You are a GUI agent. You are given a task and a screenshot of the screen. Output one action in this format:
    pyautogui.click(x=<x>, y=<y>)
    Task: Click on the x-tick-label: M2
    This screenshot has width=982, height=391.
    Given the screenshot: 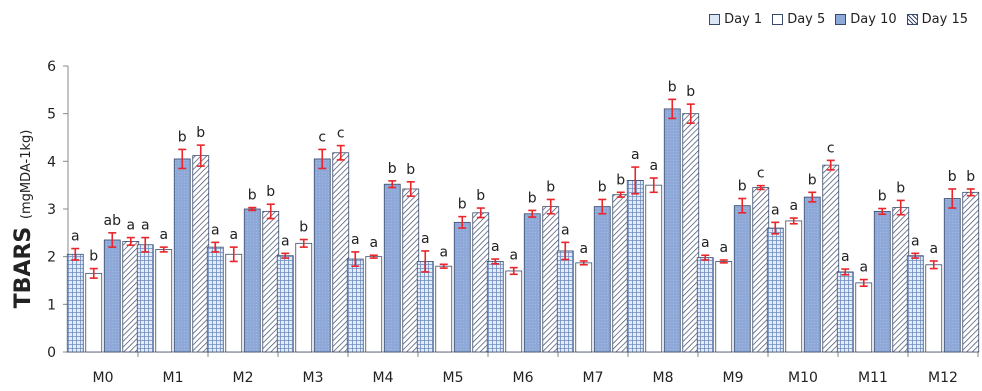 What is the action you would take?
    pyautogui.click(x=243, y=378)
    